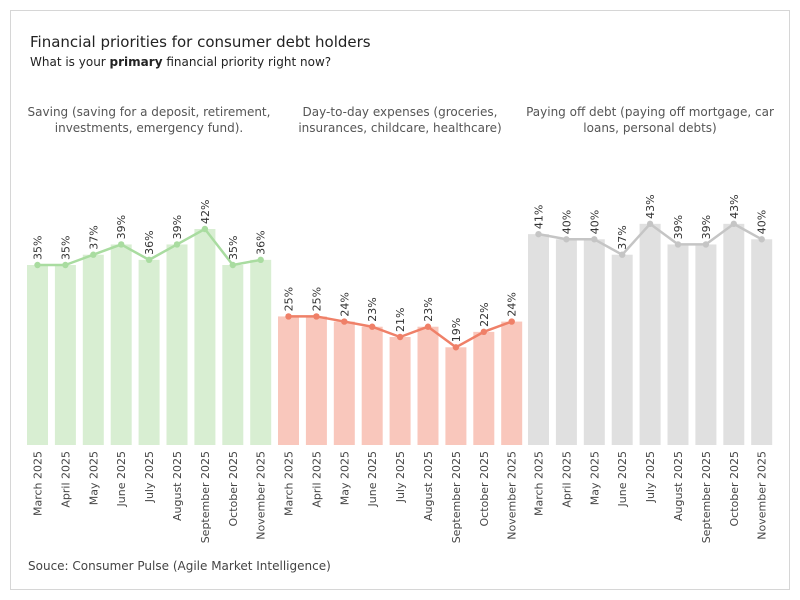  What do you see at coordinates (594, 342) in the screenshot?
I see `bar-2-may-2025` at bounding box center [594, 342].